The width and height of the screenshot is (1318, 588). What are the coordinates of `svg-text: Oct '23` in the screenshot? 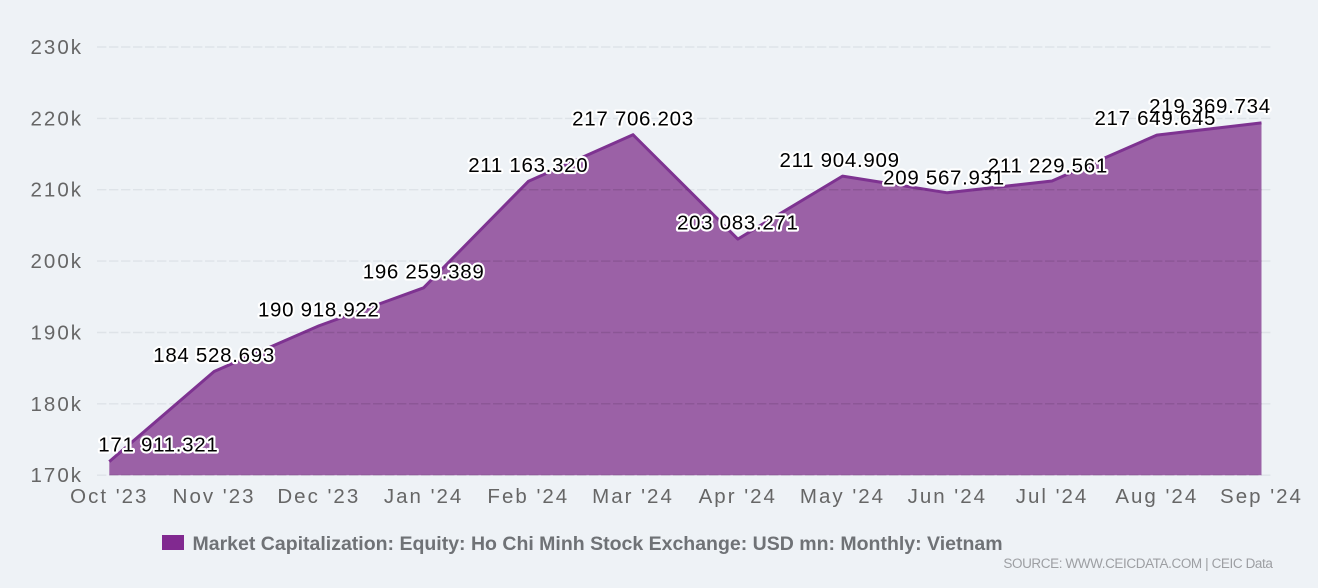 It's located at (109, 496).